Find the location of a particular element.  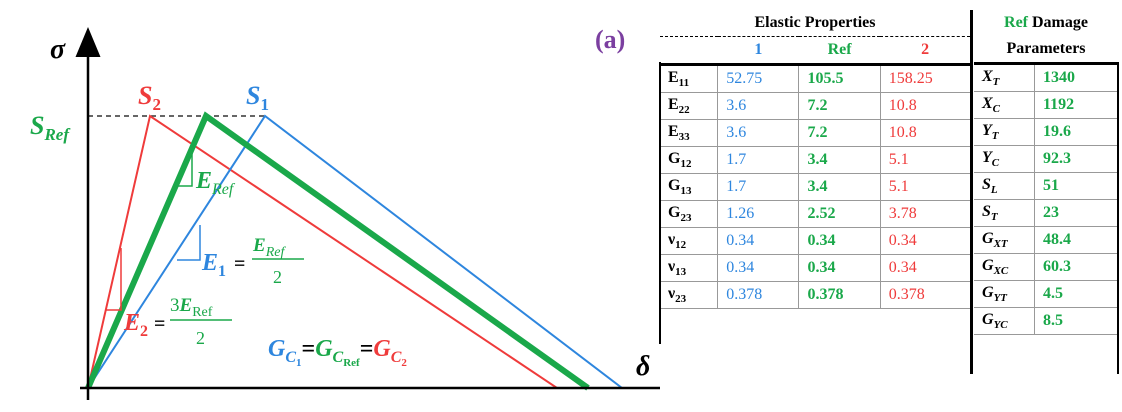

damage-row: GXC 60.3 is located at coordinates (1046, 267).